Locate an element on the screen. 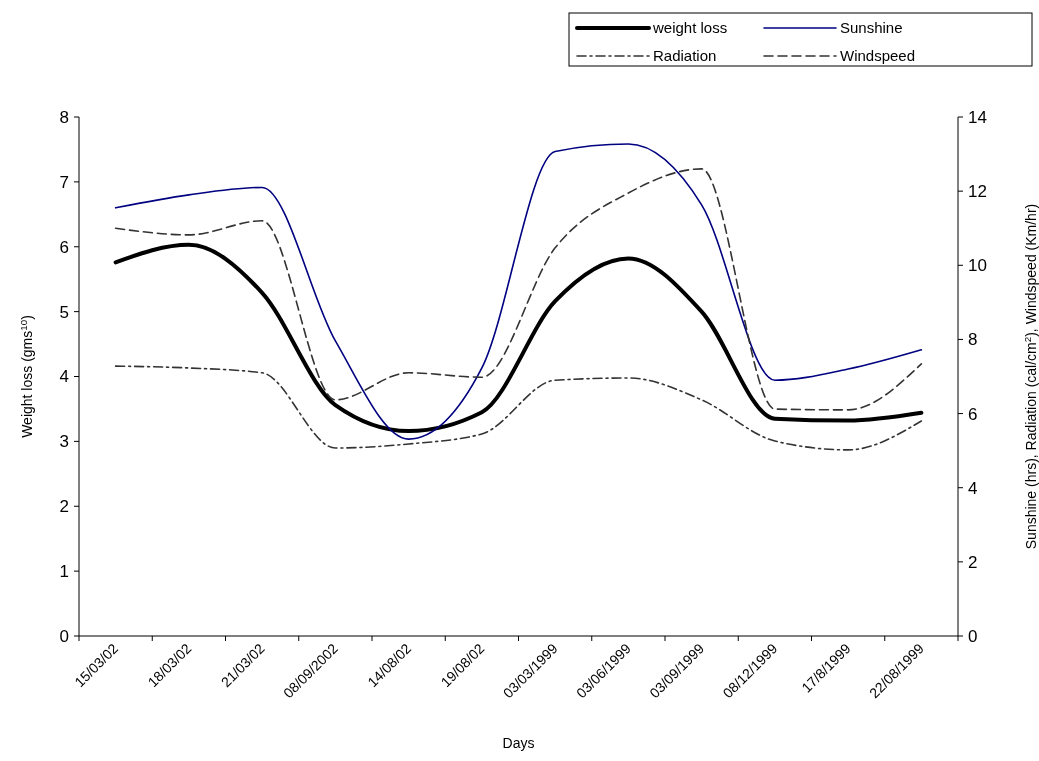 Image resolution: width=1039 pixels, height=761 pixels. y2-tick-label: 10 is located at coordinates (977, 266).